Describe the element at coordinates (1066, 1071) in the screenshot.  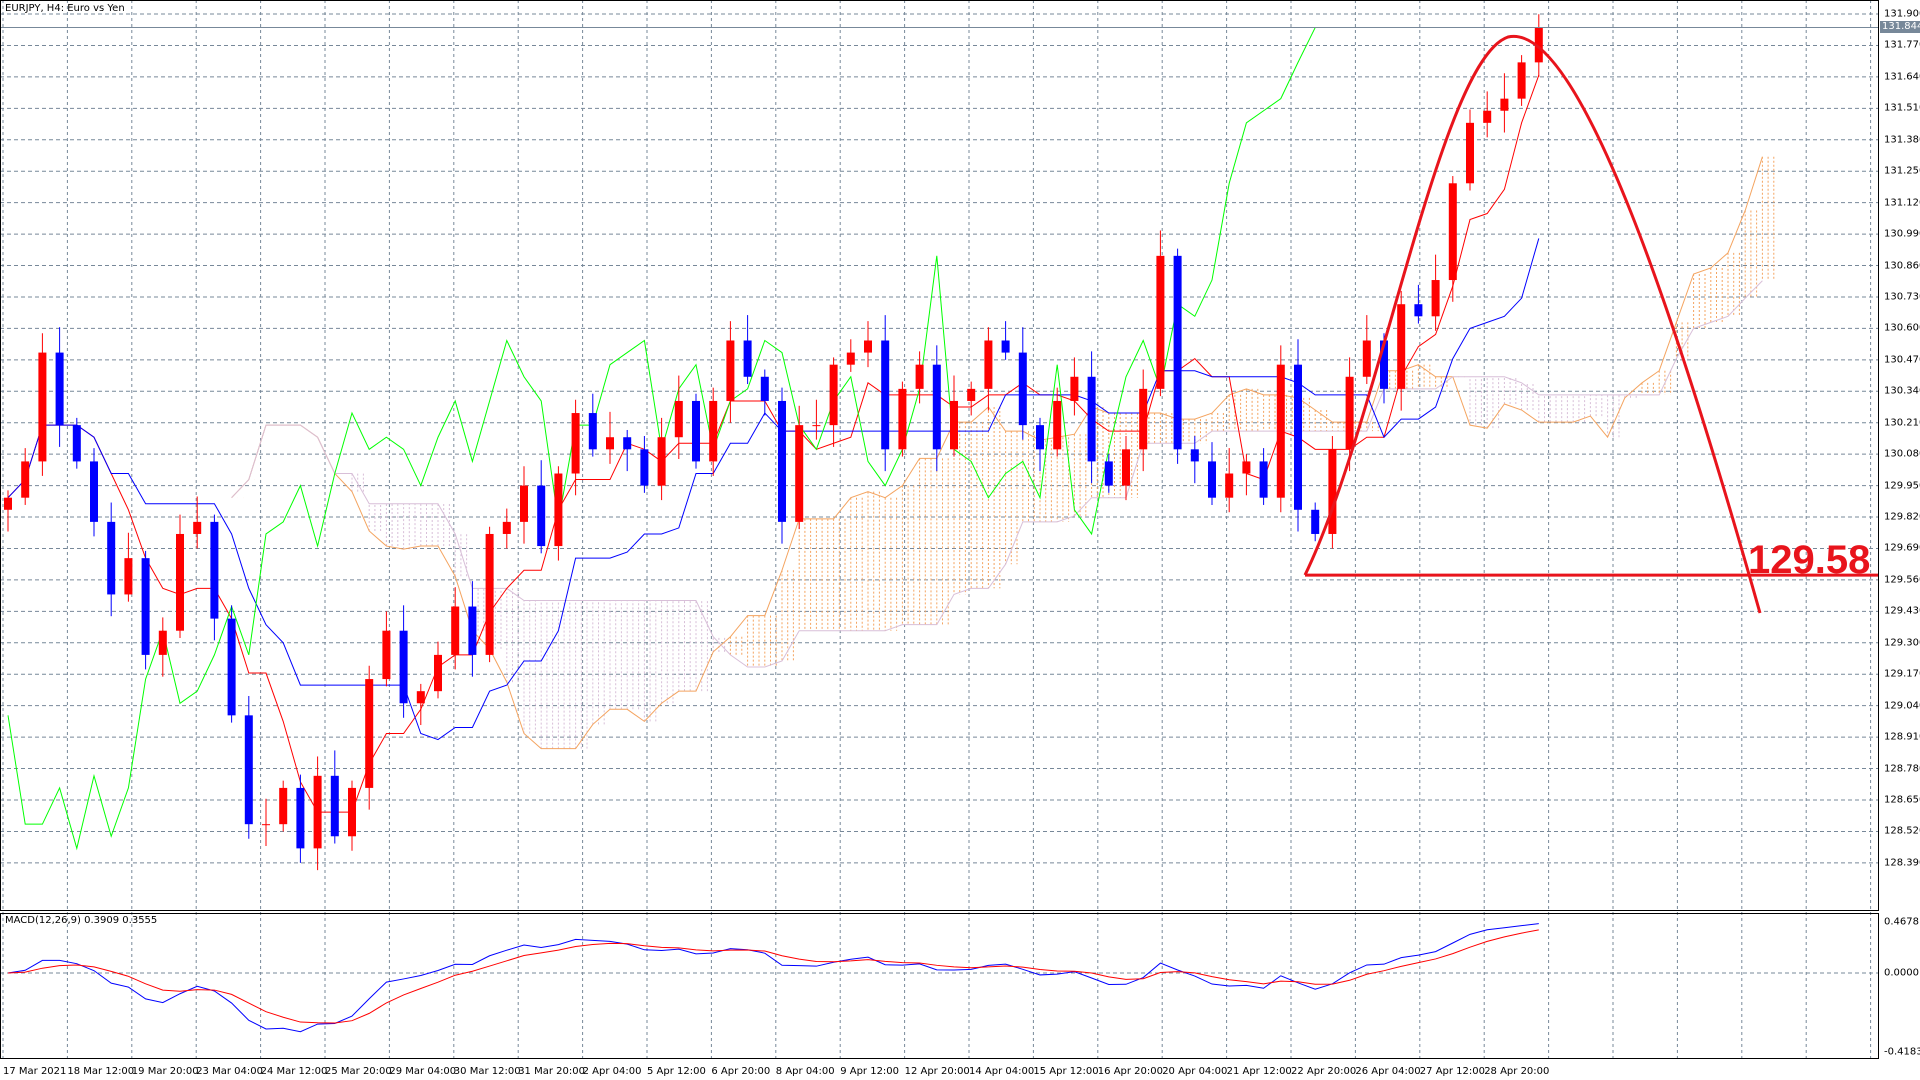
I see `time-tick-label: 15 Apr 12:00` at that location.